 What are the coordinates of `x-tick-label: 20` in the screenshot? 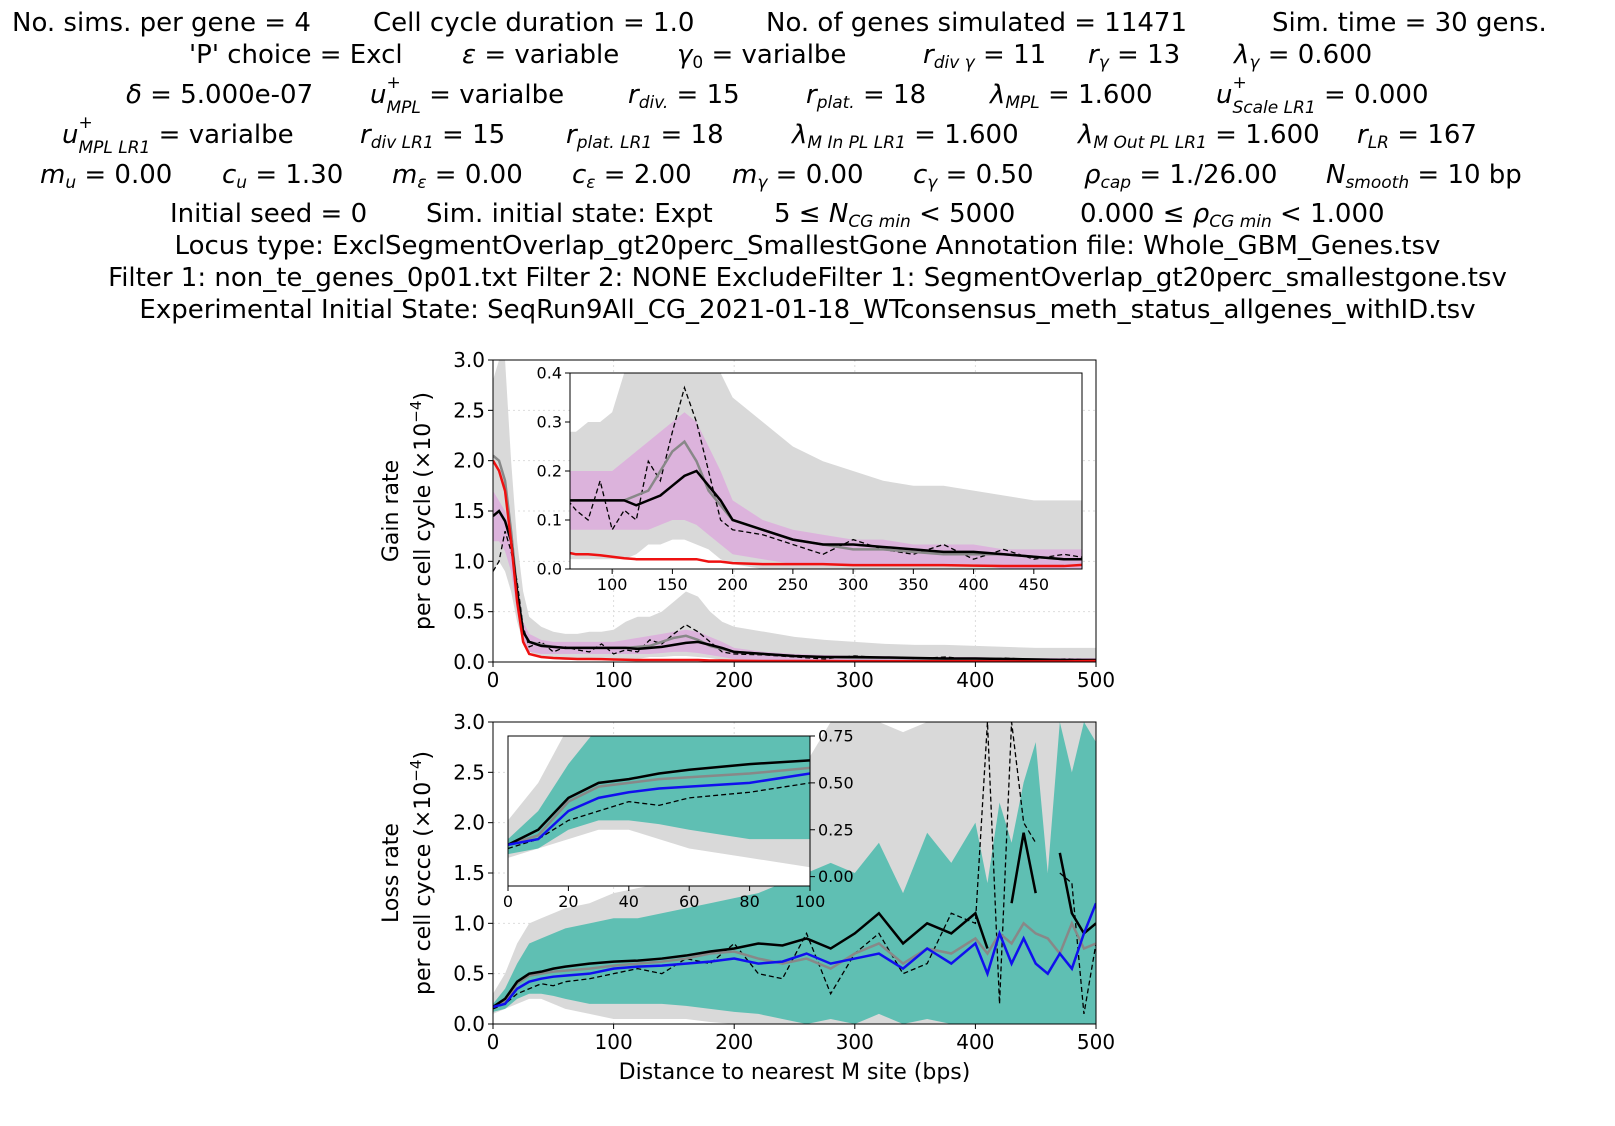 It's located at (568, 901).